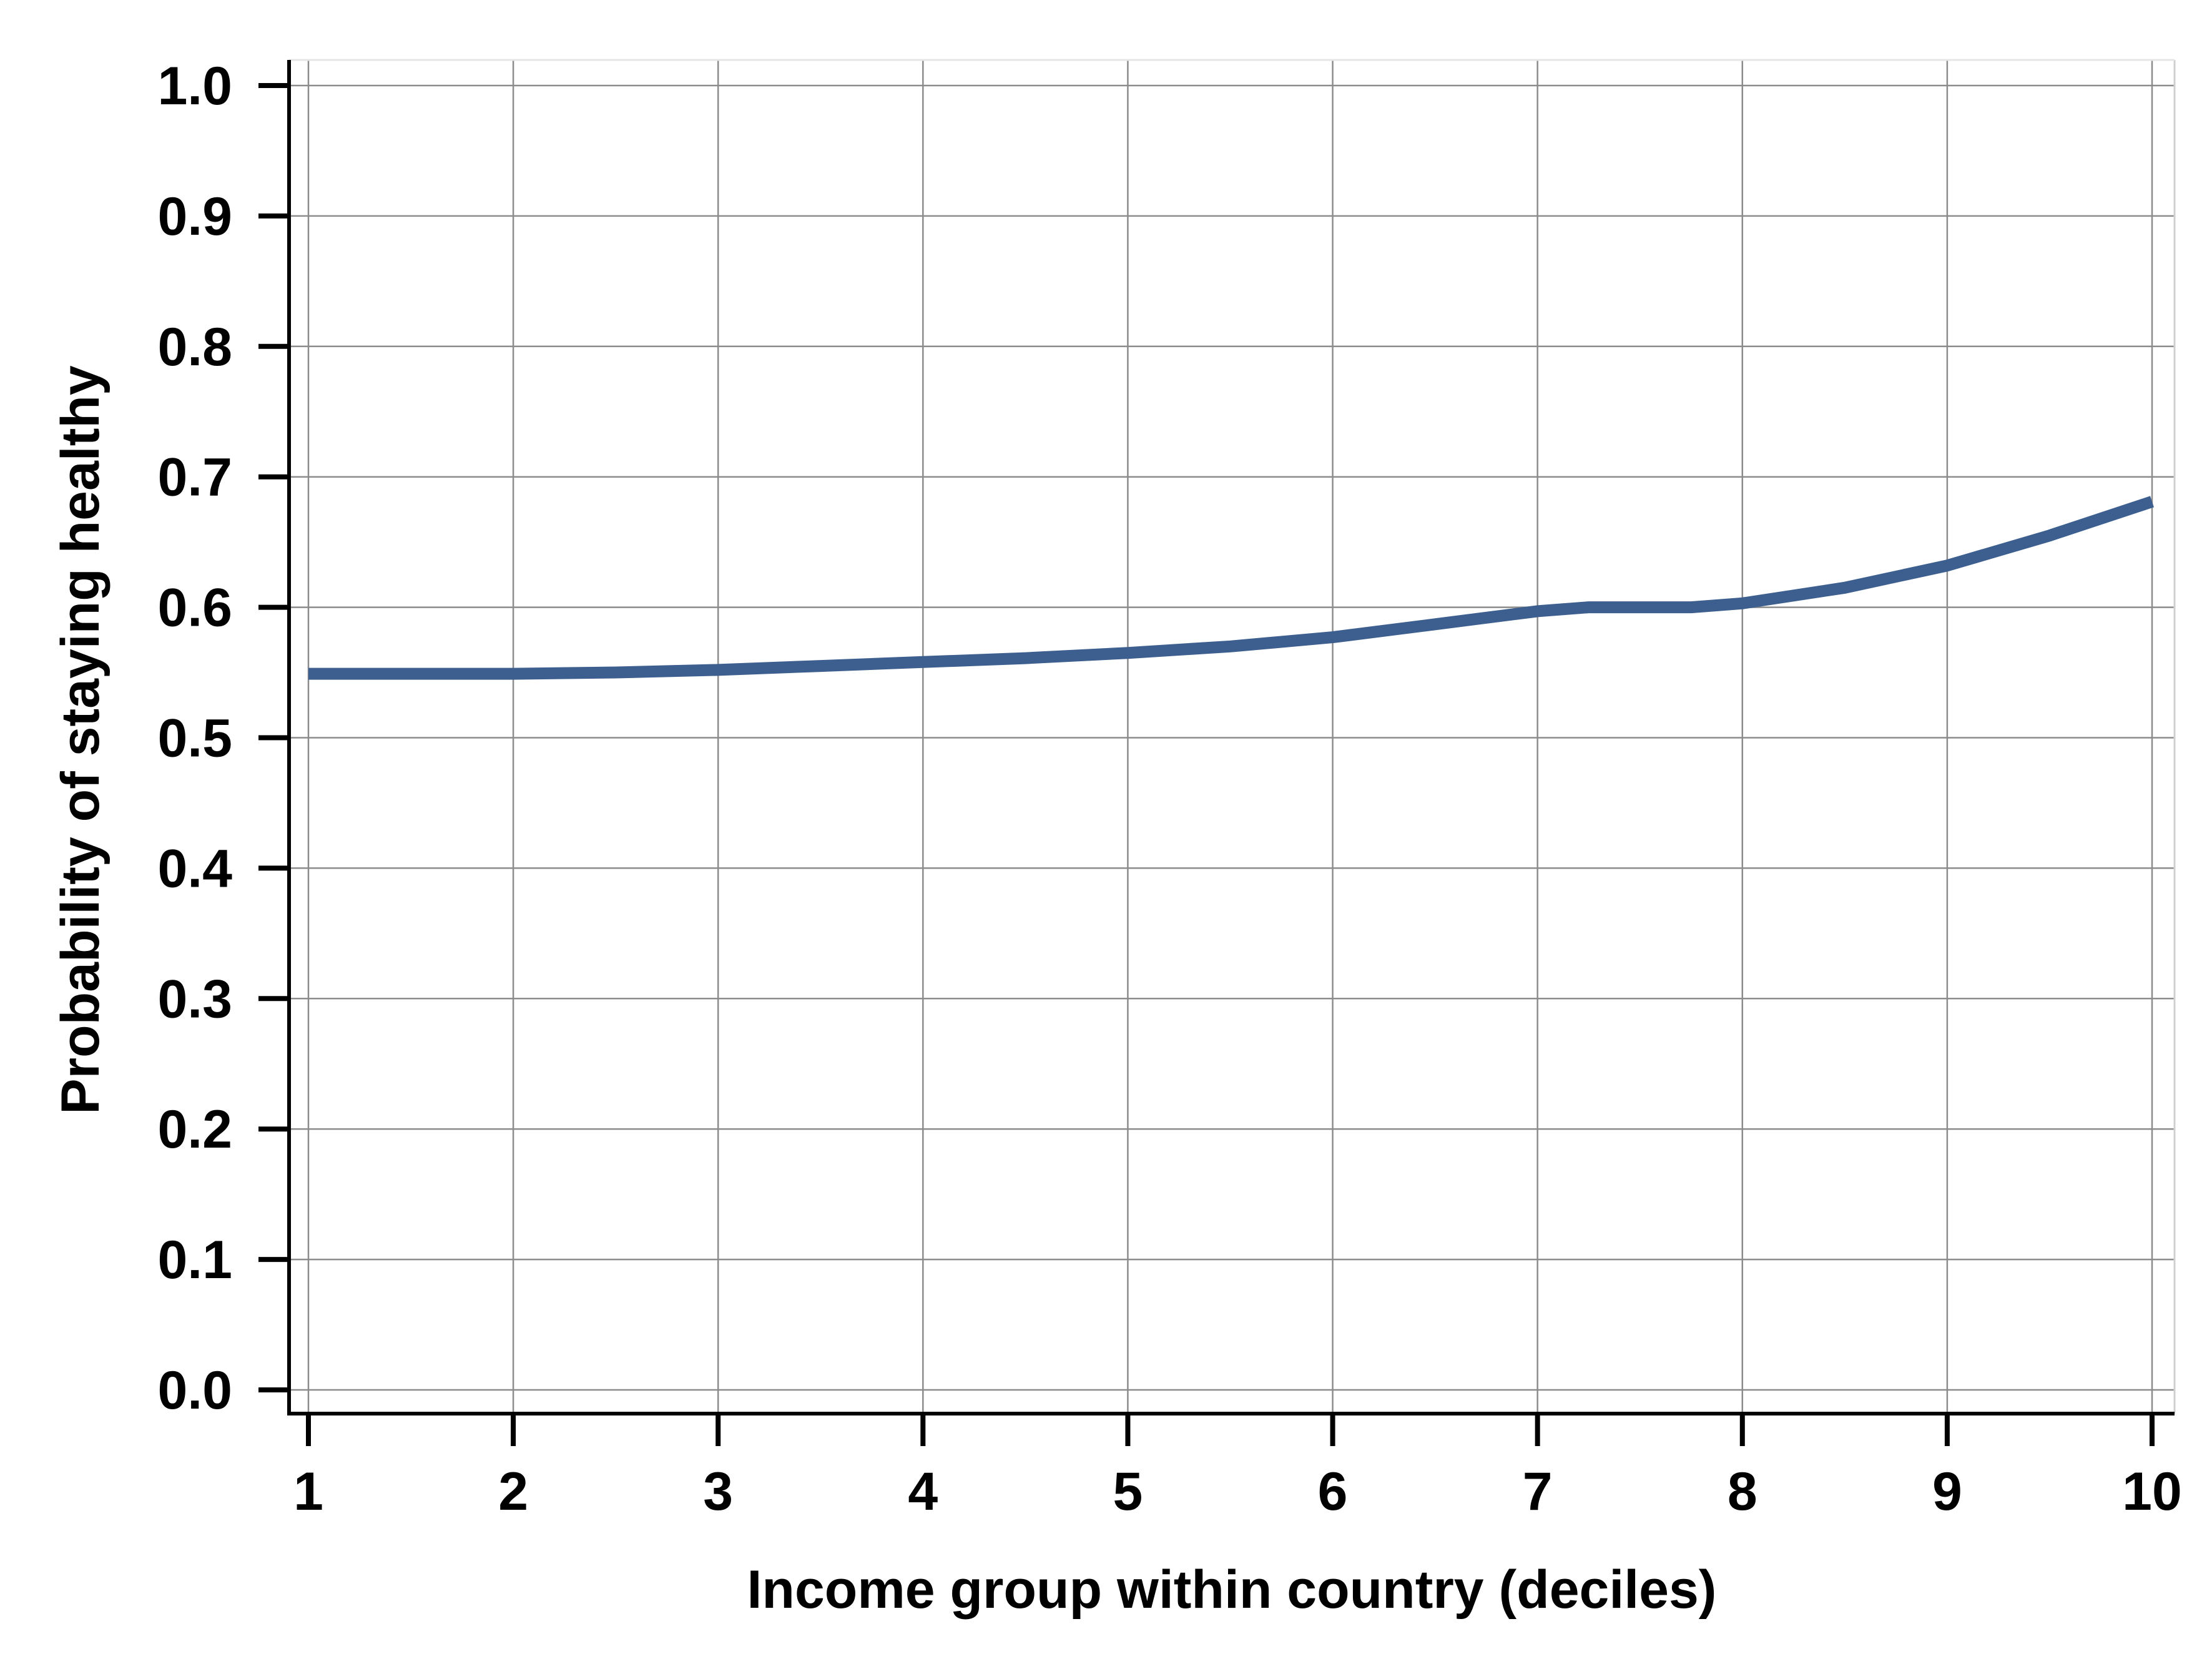 This screenshot has height=1659, width=2212. I want to click on x-tick-label: 5, so click(1128, 1492).